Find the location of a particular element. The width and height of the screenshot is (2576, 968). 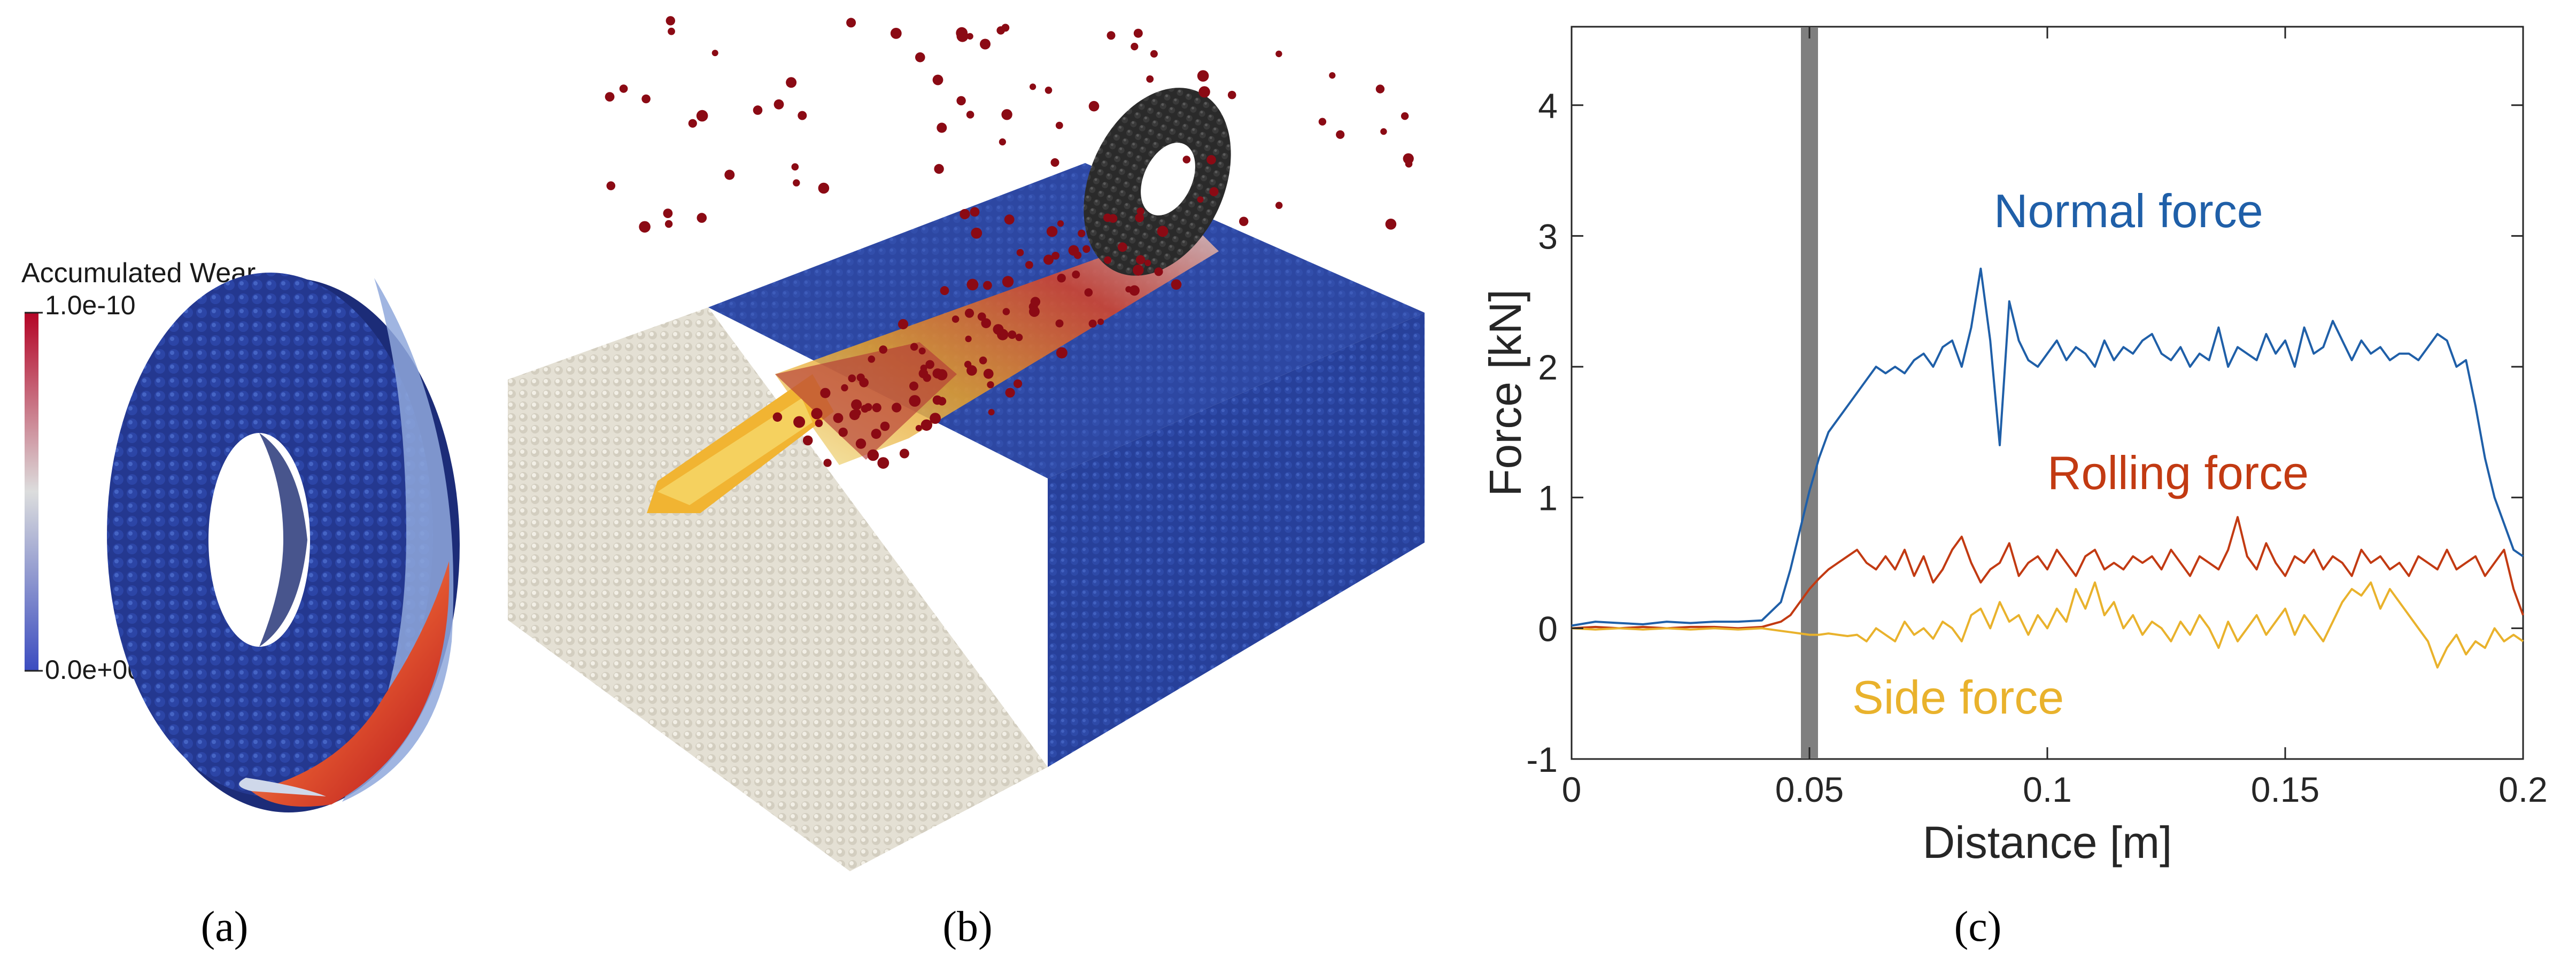

y-tick-label: 2 is located at coordinates (1548, 367).